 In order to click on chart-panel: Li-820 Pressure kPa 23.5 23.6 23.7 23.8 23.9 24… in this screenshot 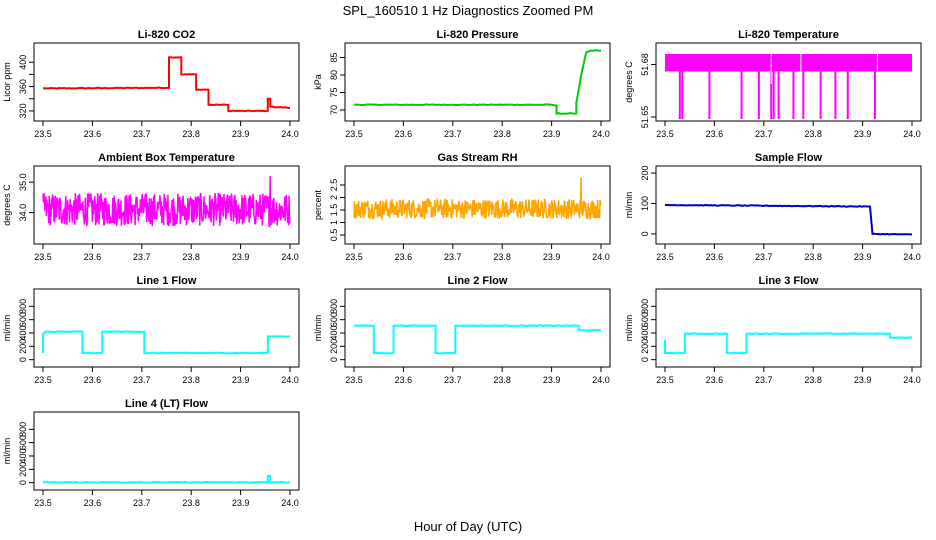, I will do `click(462, 84)`.